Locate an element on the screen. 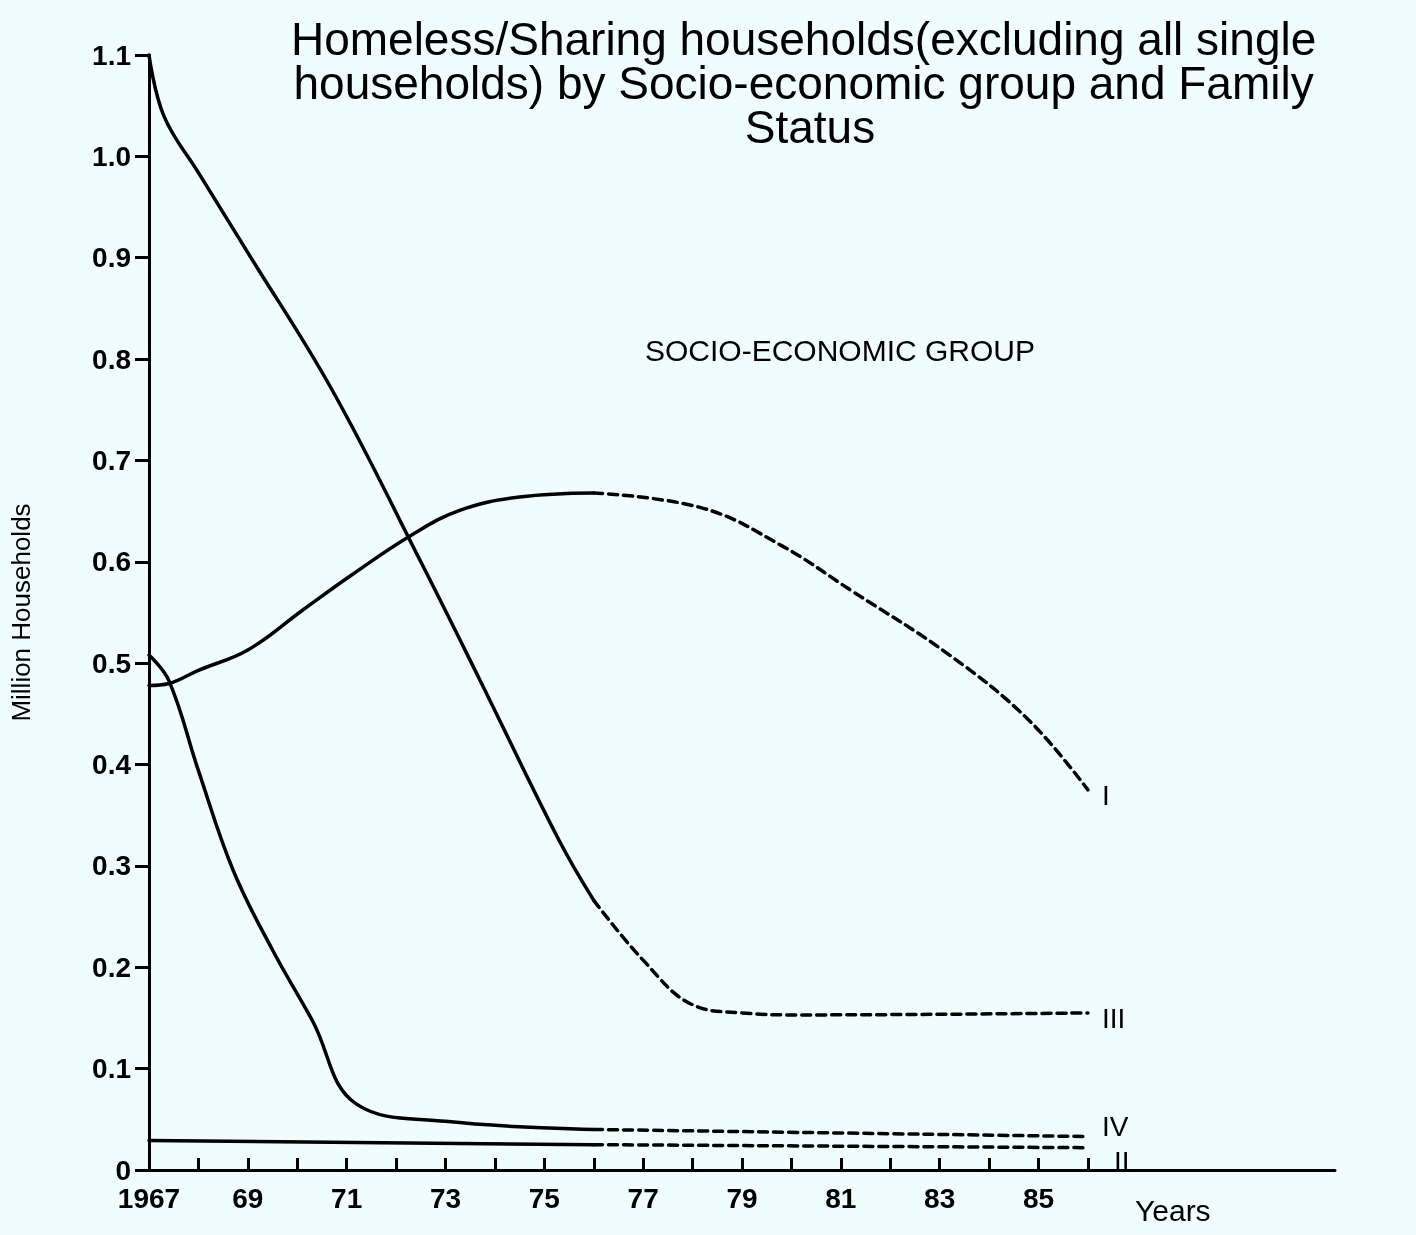 The image size is (1416, 1235). y-tick-label: 0.9 is located at coordinates (111, 258).